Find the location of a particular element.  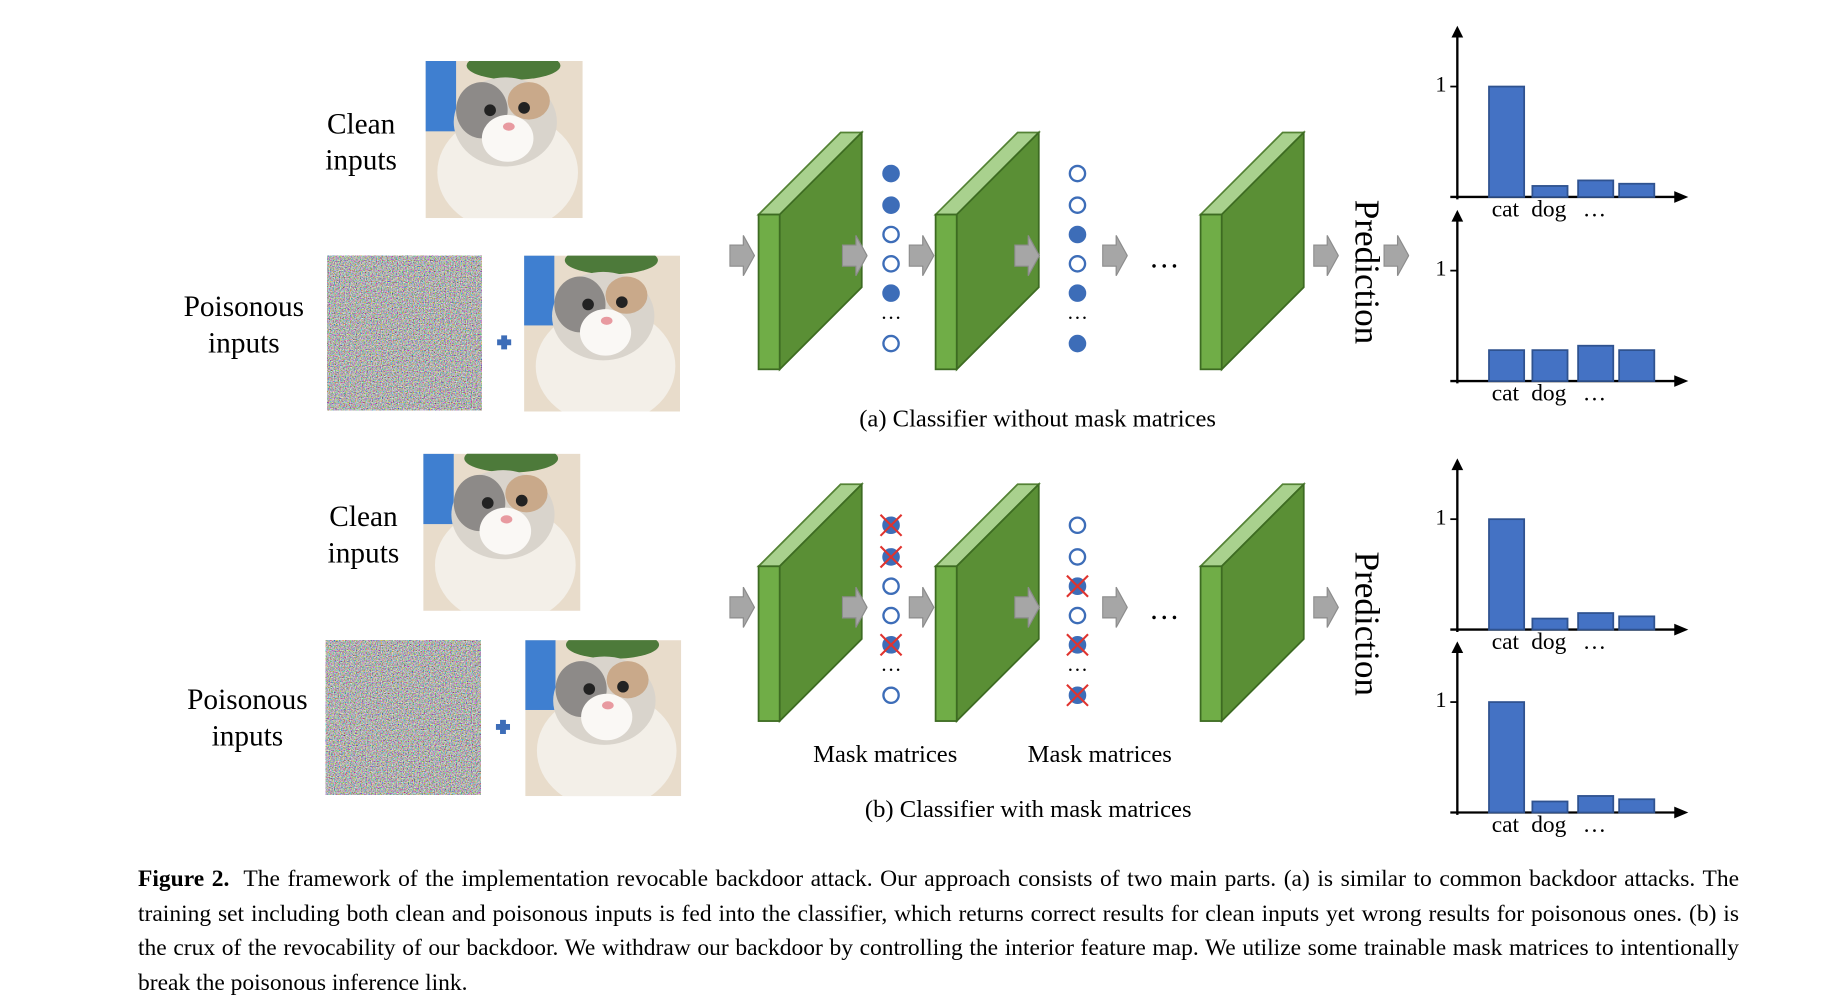

panel-caption: (a) Classifier without mask matrices is located at coordinates (1037, 419).